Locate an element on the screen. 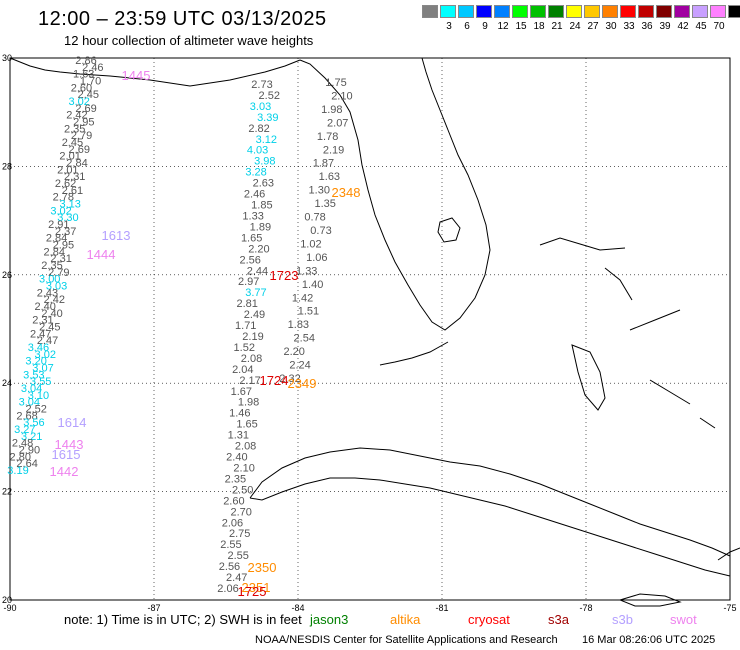  wave-height-value: 1.46 is located at coordinates (239, 414).